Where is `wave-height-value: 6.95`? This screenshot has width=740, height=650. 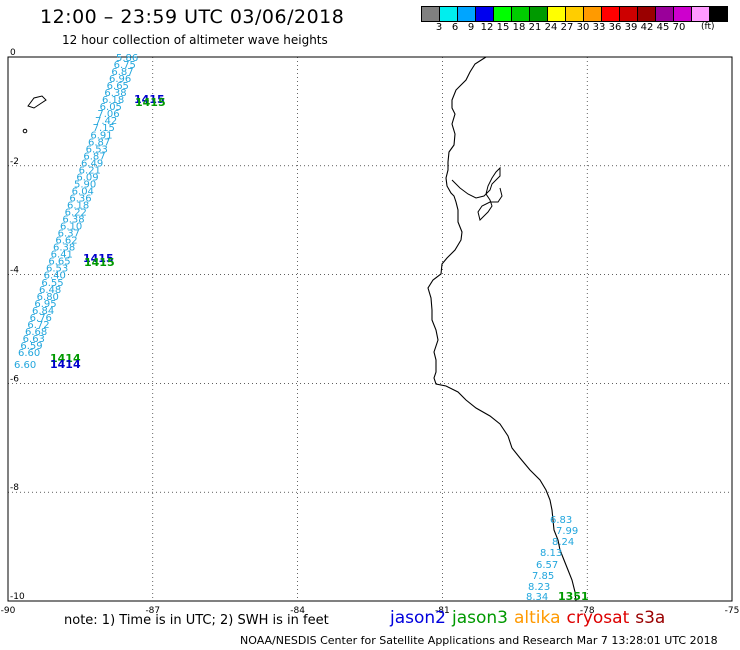
wave-height-value: 6.95 is located at coordinates (45, 304).